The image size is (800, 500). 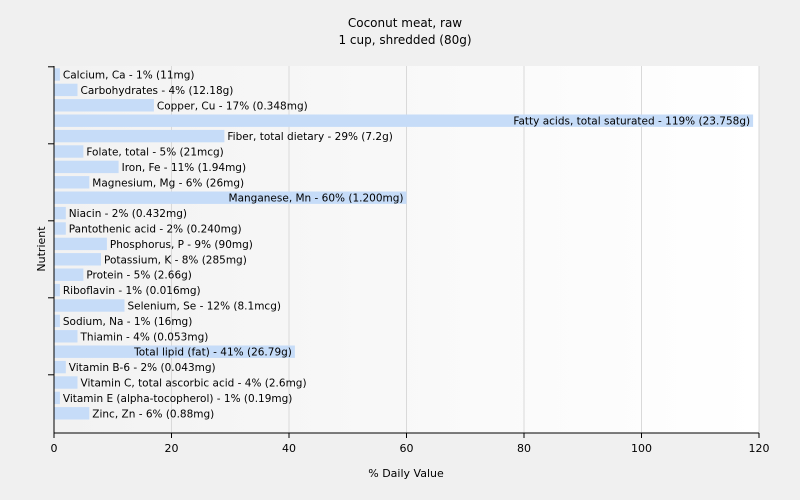 I want to click on bar-label: Manganese, Mn - 60% (1.200mg), so click(x=316, y=199).